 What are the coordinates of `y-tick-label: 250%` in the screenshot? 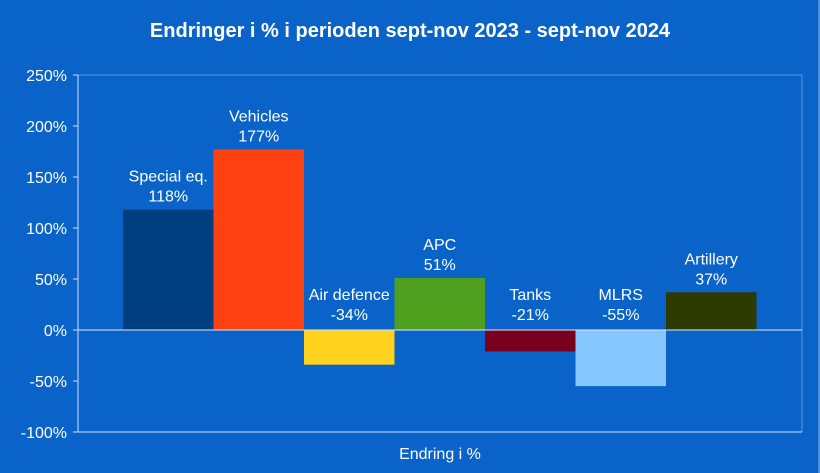 It's located at (46, 76).